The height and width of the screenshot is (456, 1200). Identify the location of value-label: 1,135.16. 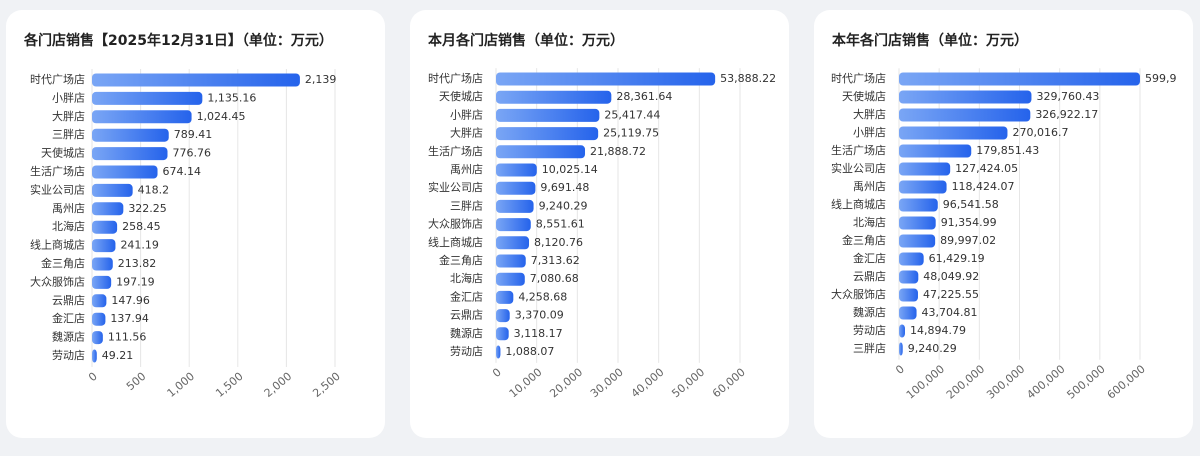
(231, 97).